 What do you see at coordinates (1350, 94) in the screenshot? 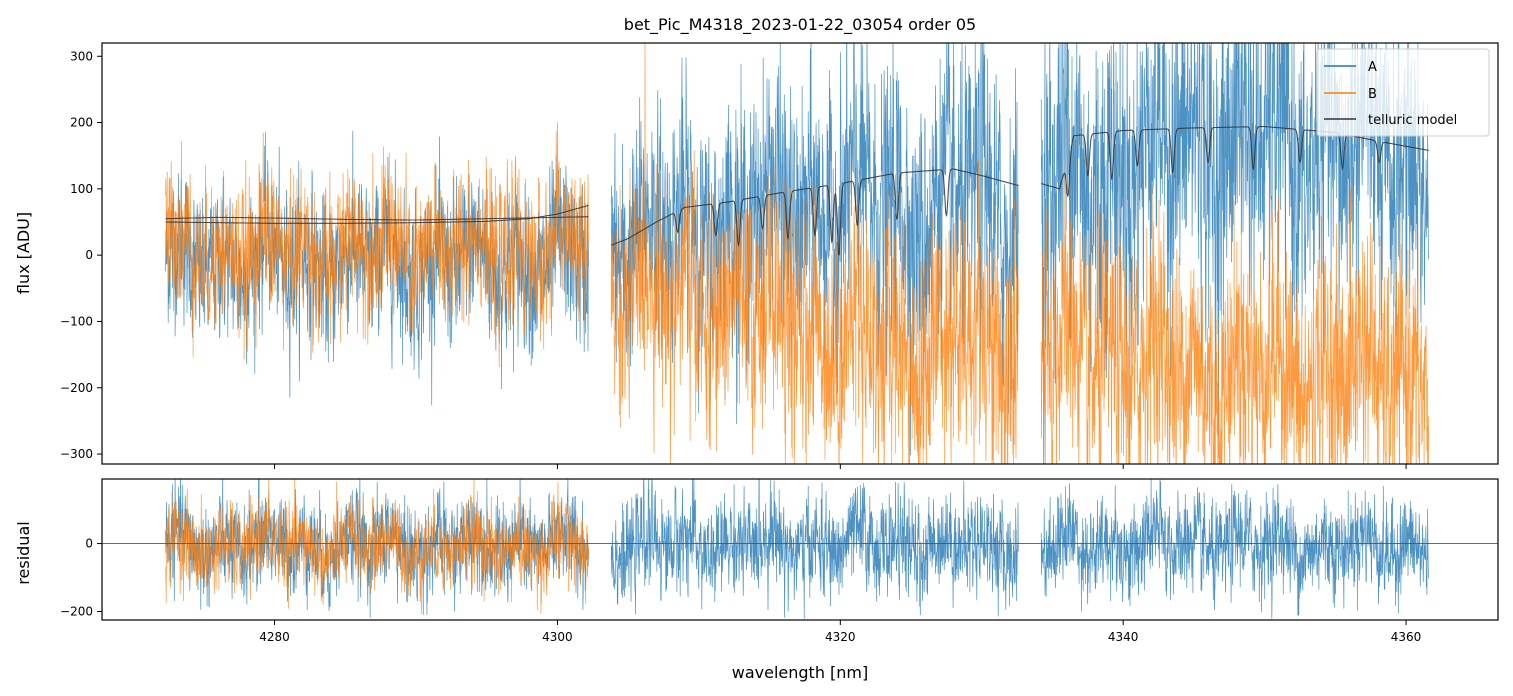
I see `legend-entry-b: B` at bounding box center [1350, 94].